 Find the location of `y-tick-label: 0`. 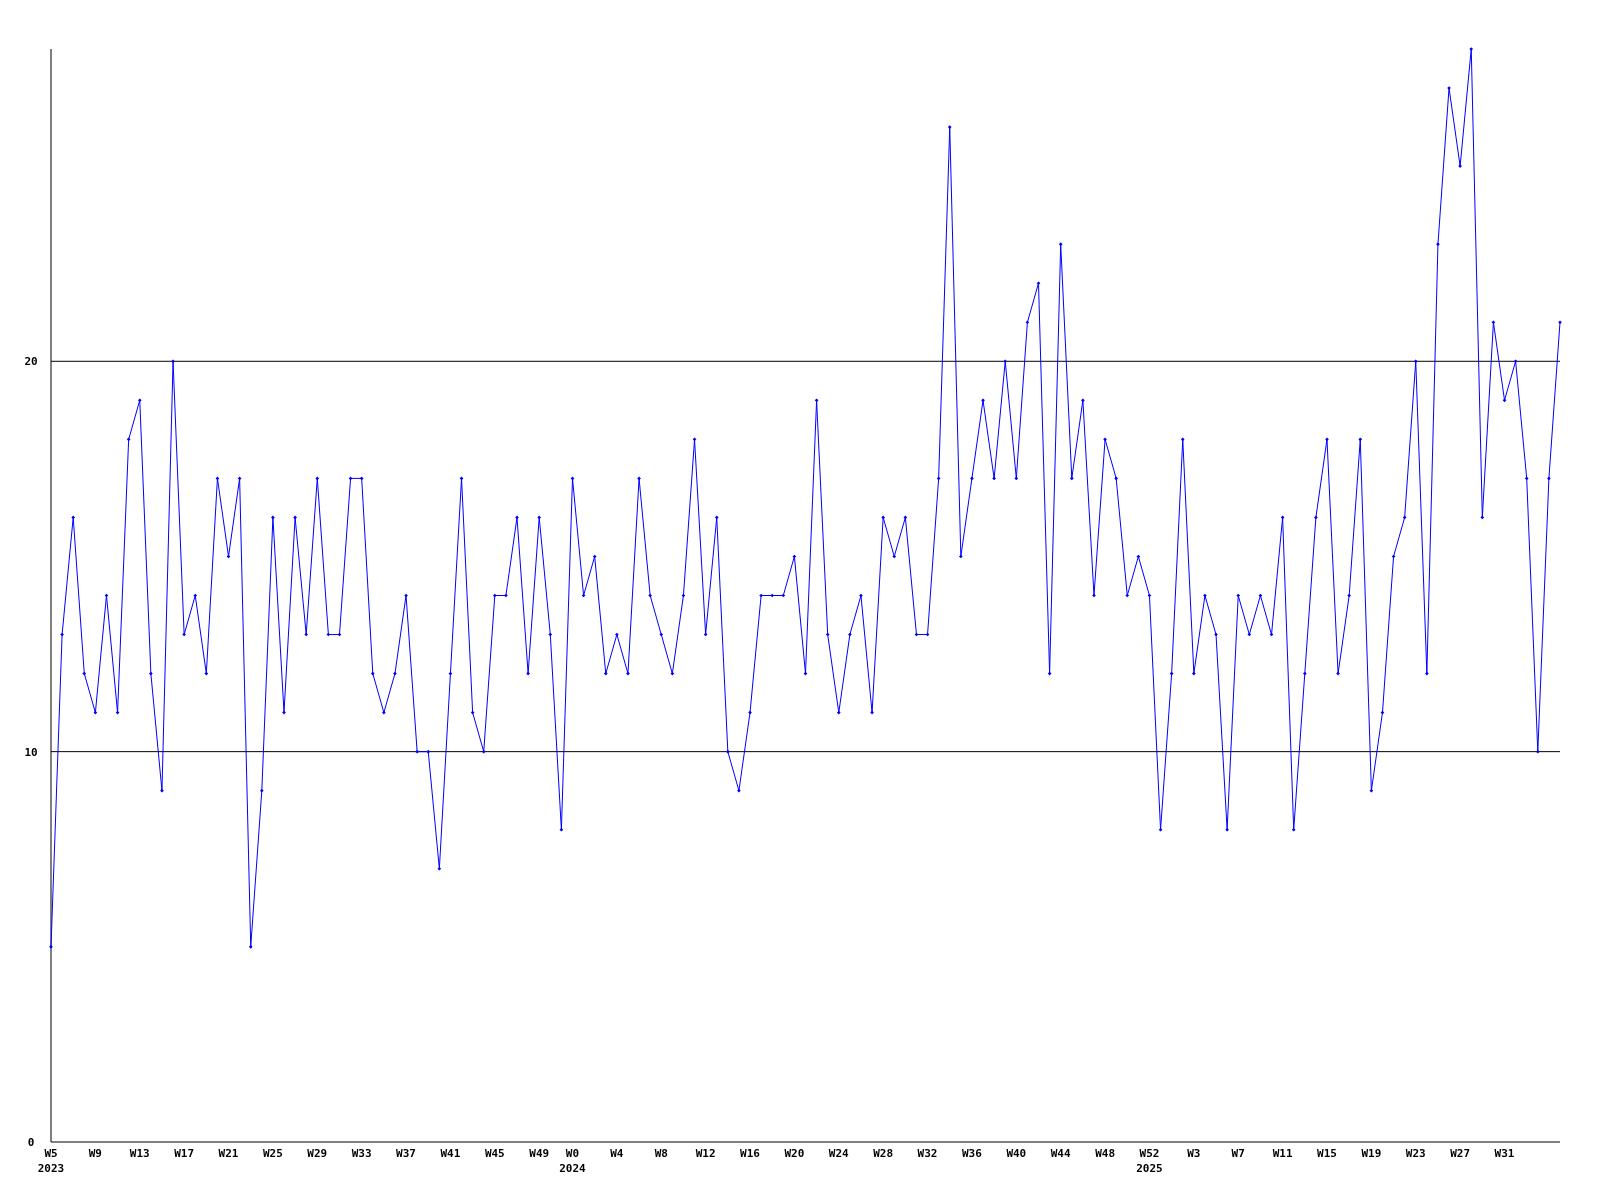

y-tick-label: 0 is located at coordinates (31, 1142).